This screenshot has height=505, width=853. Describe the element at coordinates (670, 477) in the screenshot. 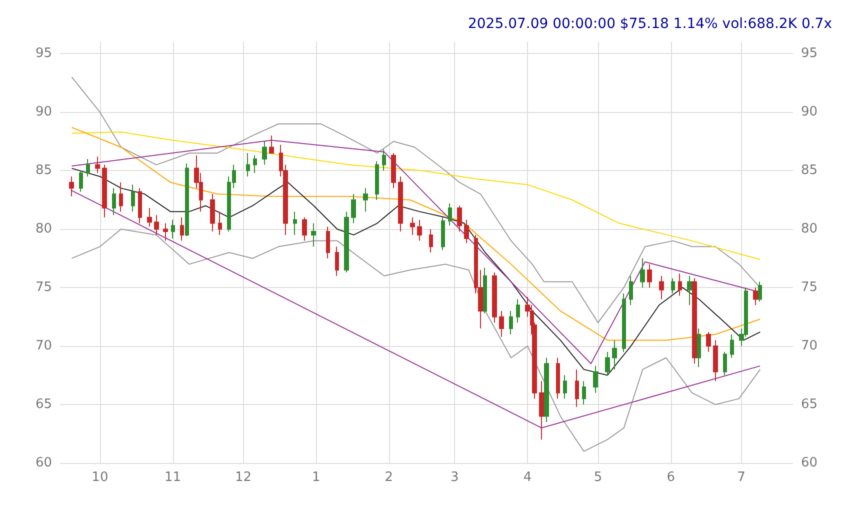

I see `x-tick-label: 6` at that location.